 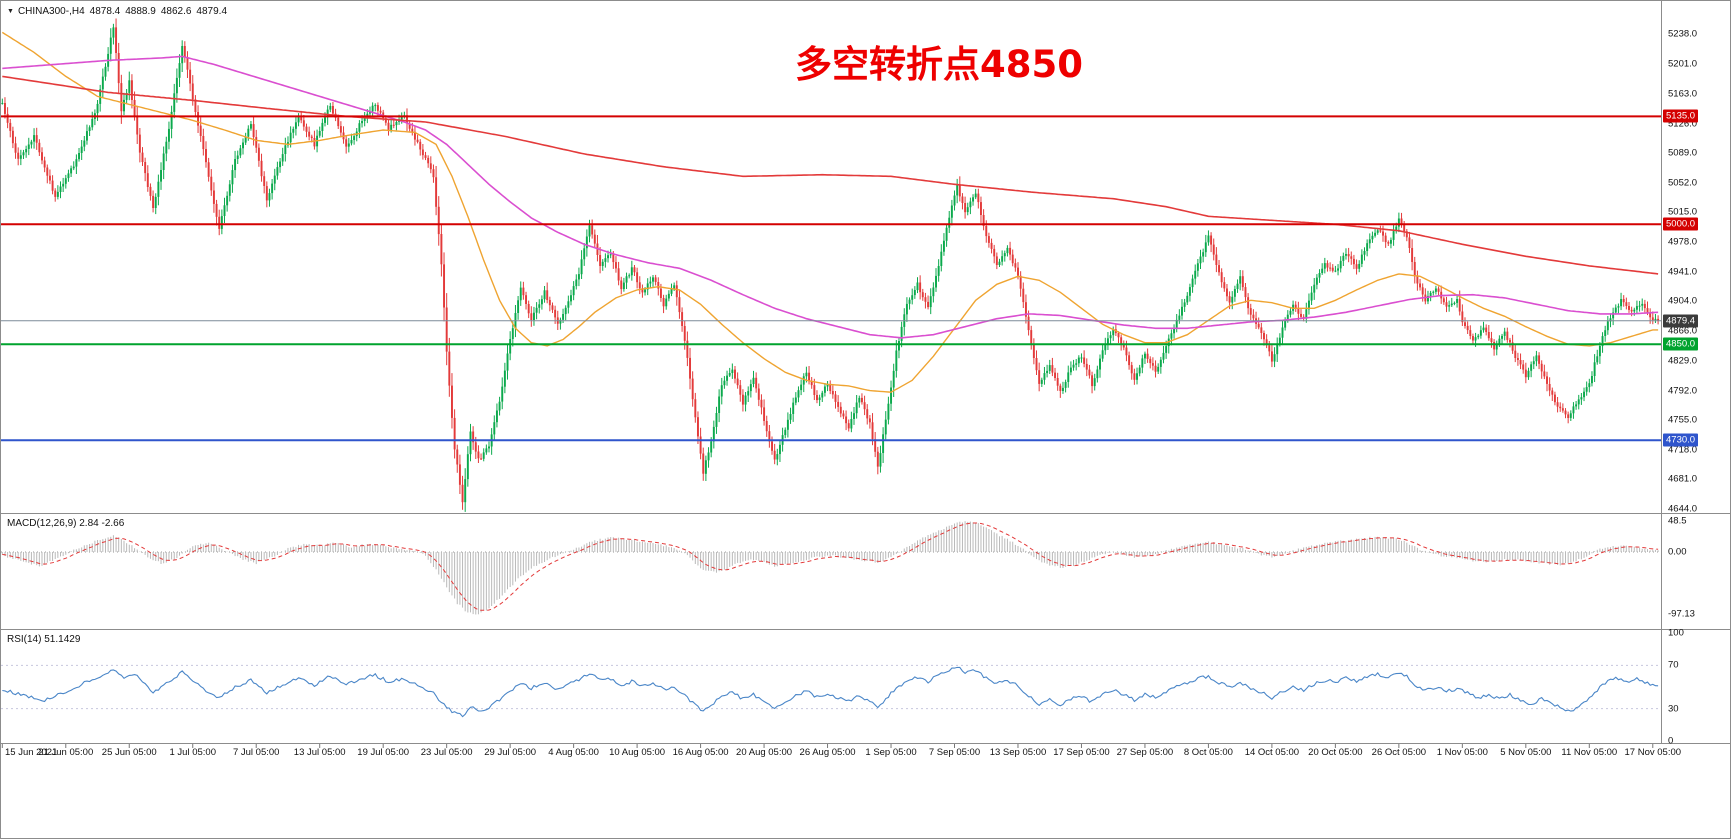 What do you see at coordinates (66, 752) in the screenshot?
I see `time-tick-label: 21 Jun 05:00` at bounding box center [66, 752].